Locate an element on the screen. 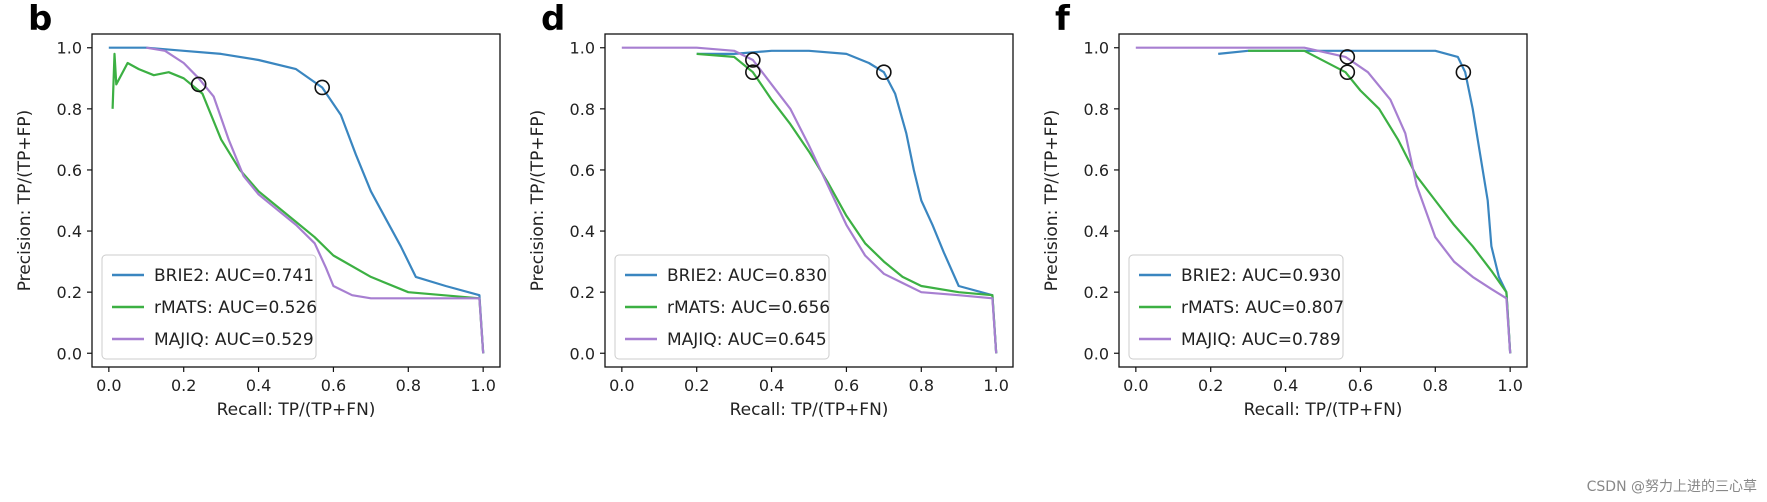  panel-letter: b is located at coordinates (40, 19).